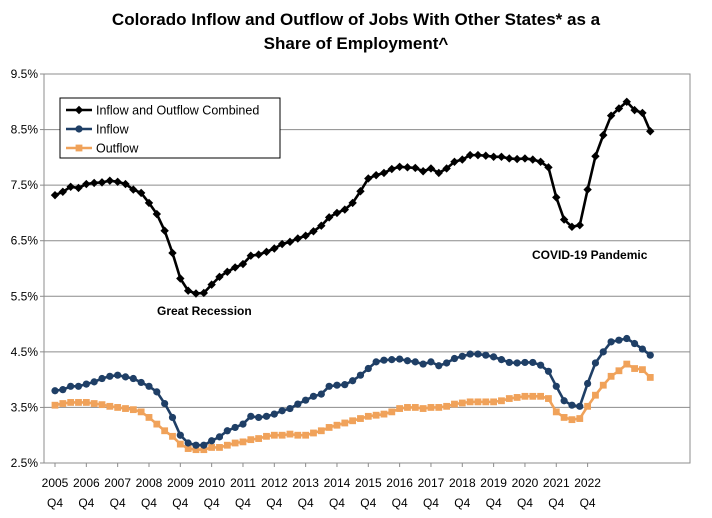 The height and width of the screenshot is (518, 712). What do you see at coordinates (117, 483) in the screenshot?
I see `x-tick-label-year: 2007` at bounding box center [117, 483].